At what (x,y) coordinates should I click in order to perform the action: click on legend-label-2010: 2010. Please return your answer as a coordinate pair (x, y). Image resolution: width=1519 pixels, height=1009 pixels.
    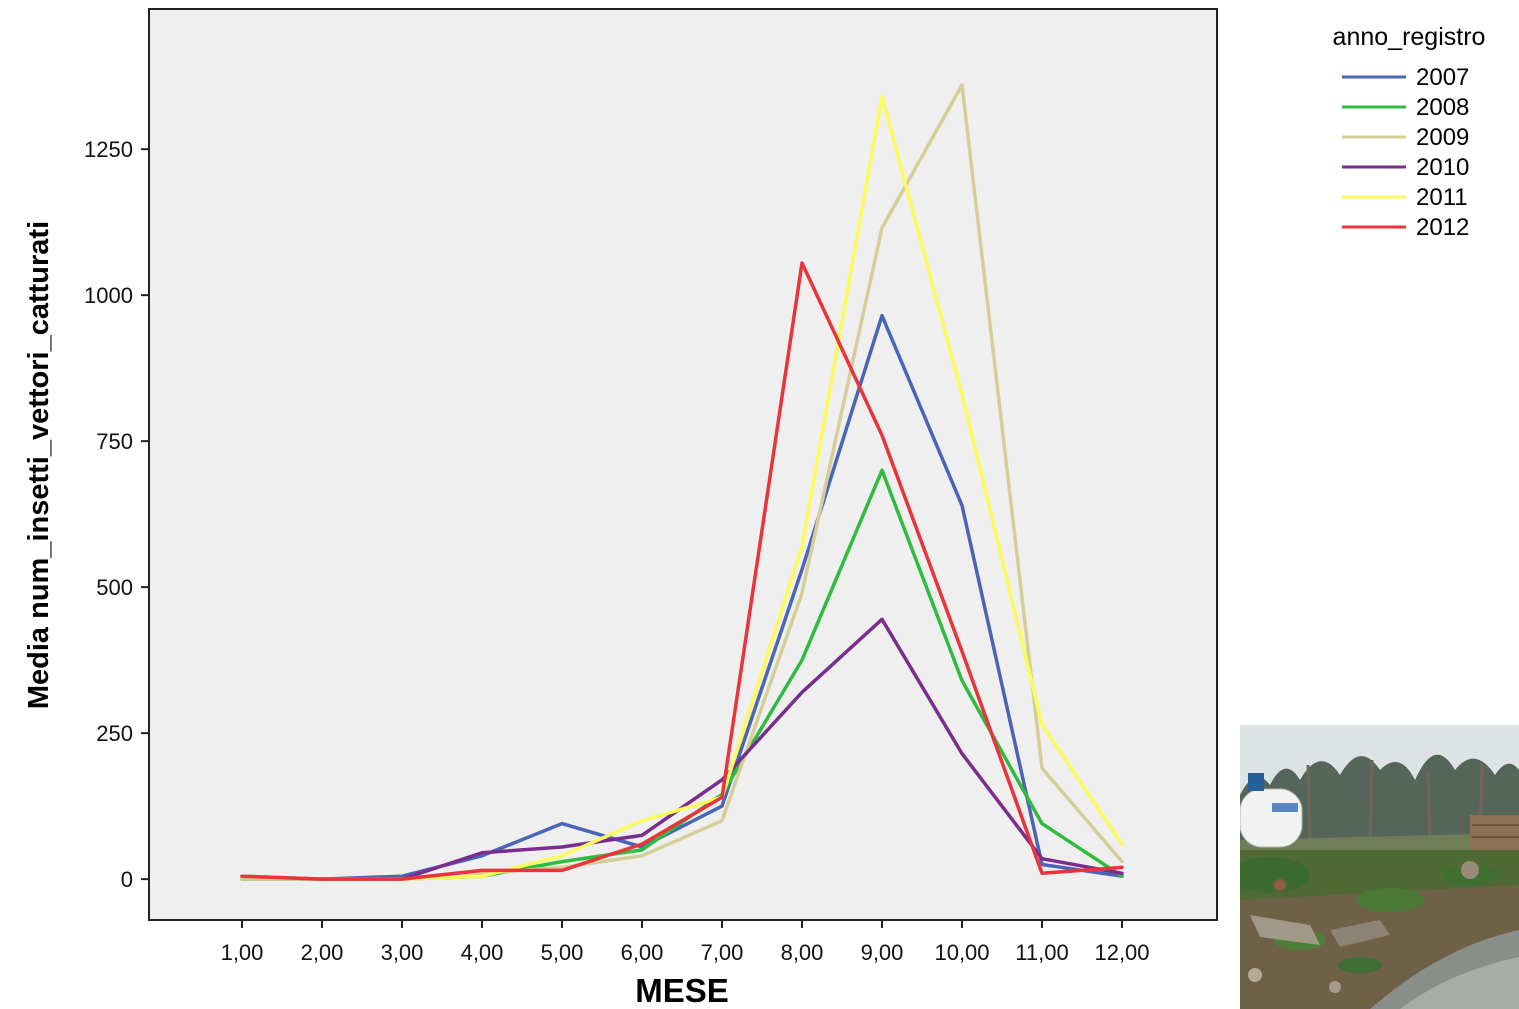
    Looking at the image, I should click on (1442, 167).